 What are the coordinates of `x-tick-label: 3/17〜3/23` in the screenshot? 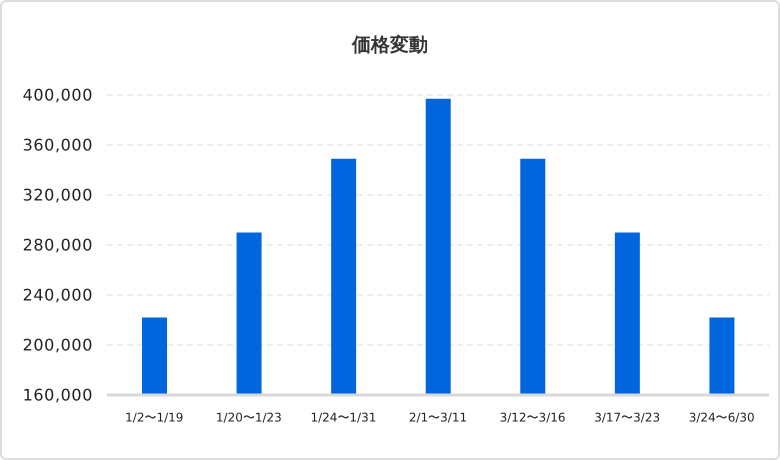 It's located at (627, 417).